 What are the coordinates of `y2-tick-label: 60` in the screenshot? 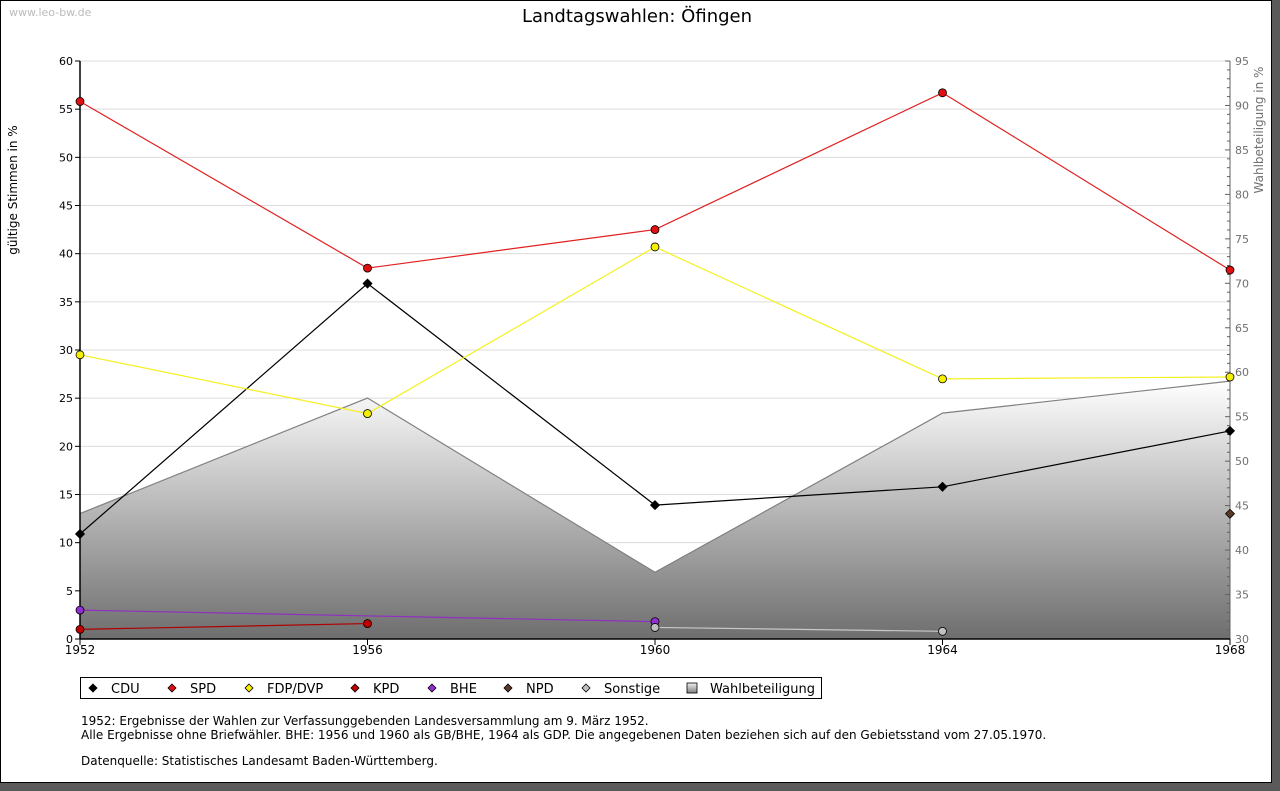 It's located at (1242, 372).